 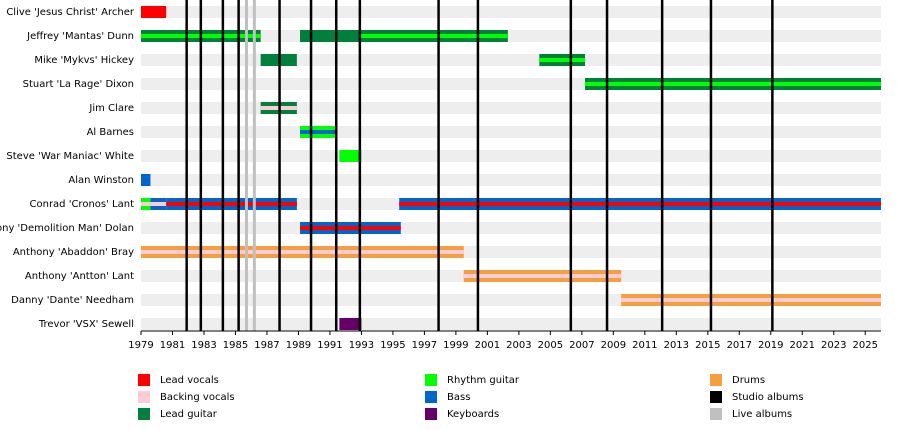 What do you see at coordinates (70, 12) in the screenshot?
I see `member-name: Clive 'Jesus Christ' Archer` at bounding box center [70, 12].